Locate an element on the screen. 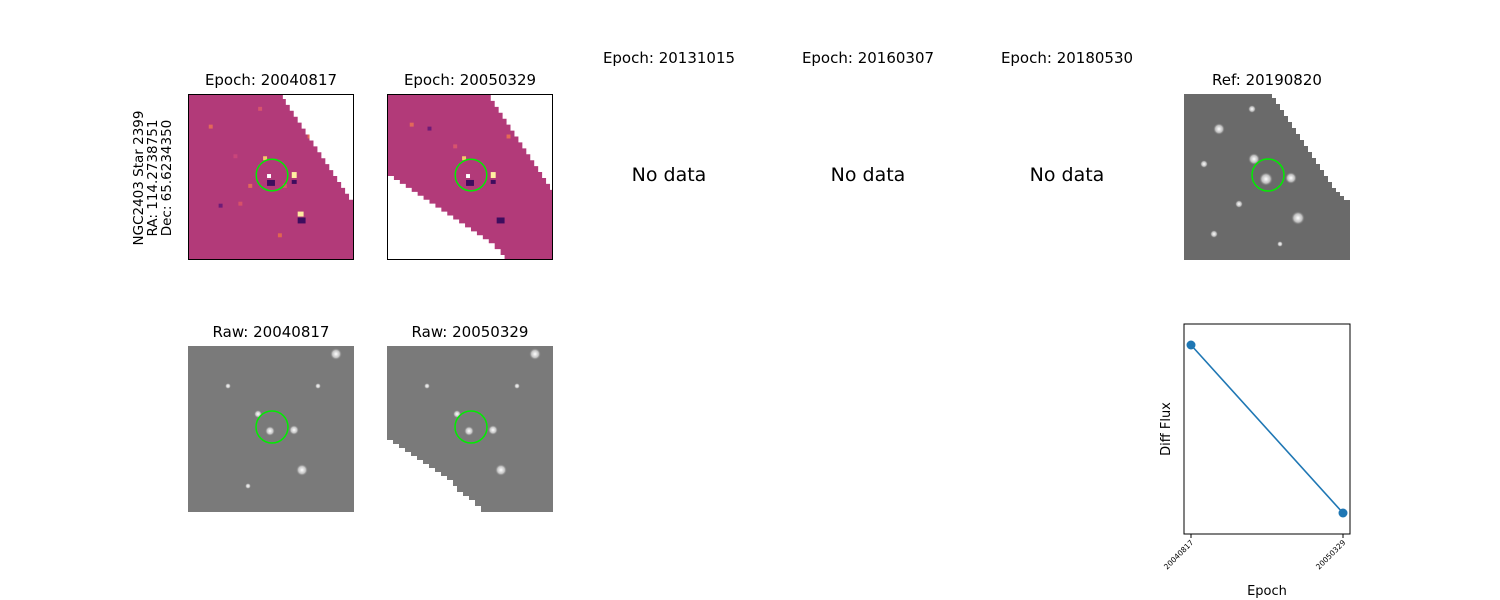  star-dec: Dec: 65.6234350 is located at coordinates (167, 178).